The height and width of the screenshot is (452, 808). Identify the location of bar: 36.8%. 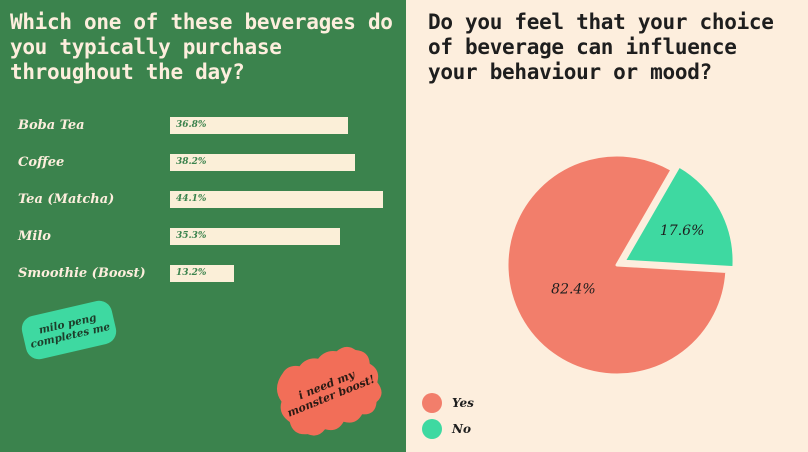
(259, 125).